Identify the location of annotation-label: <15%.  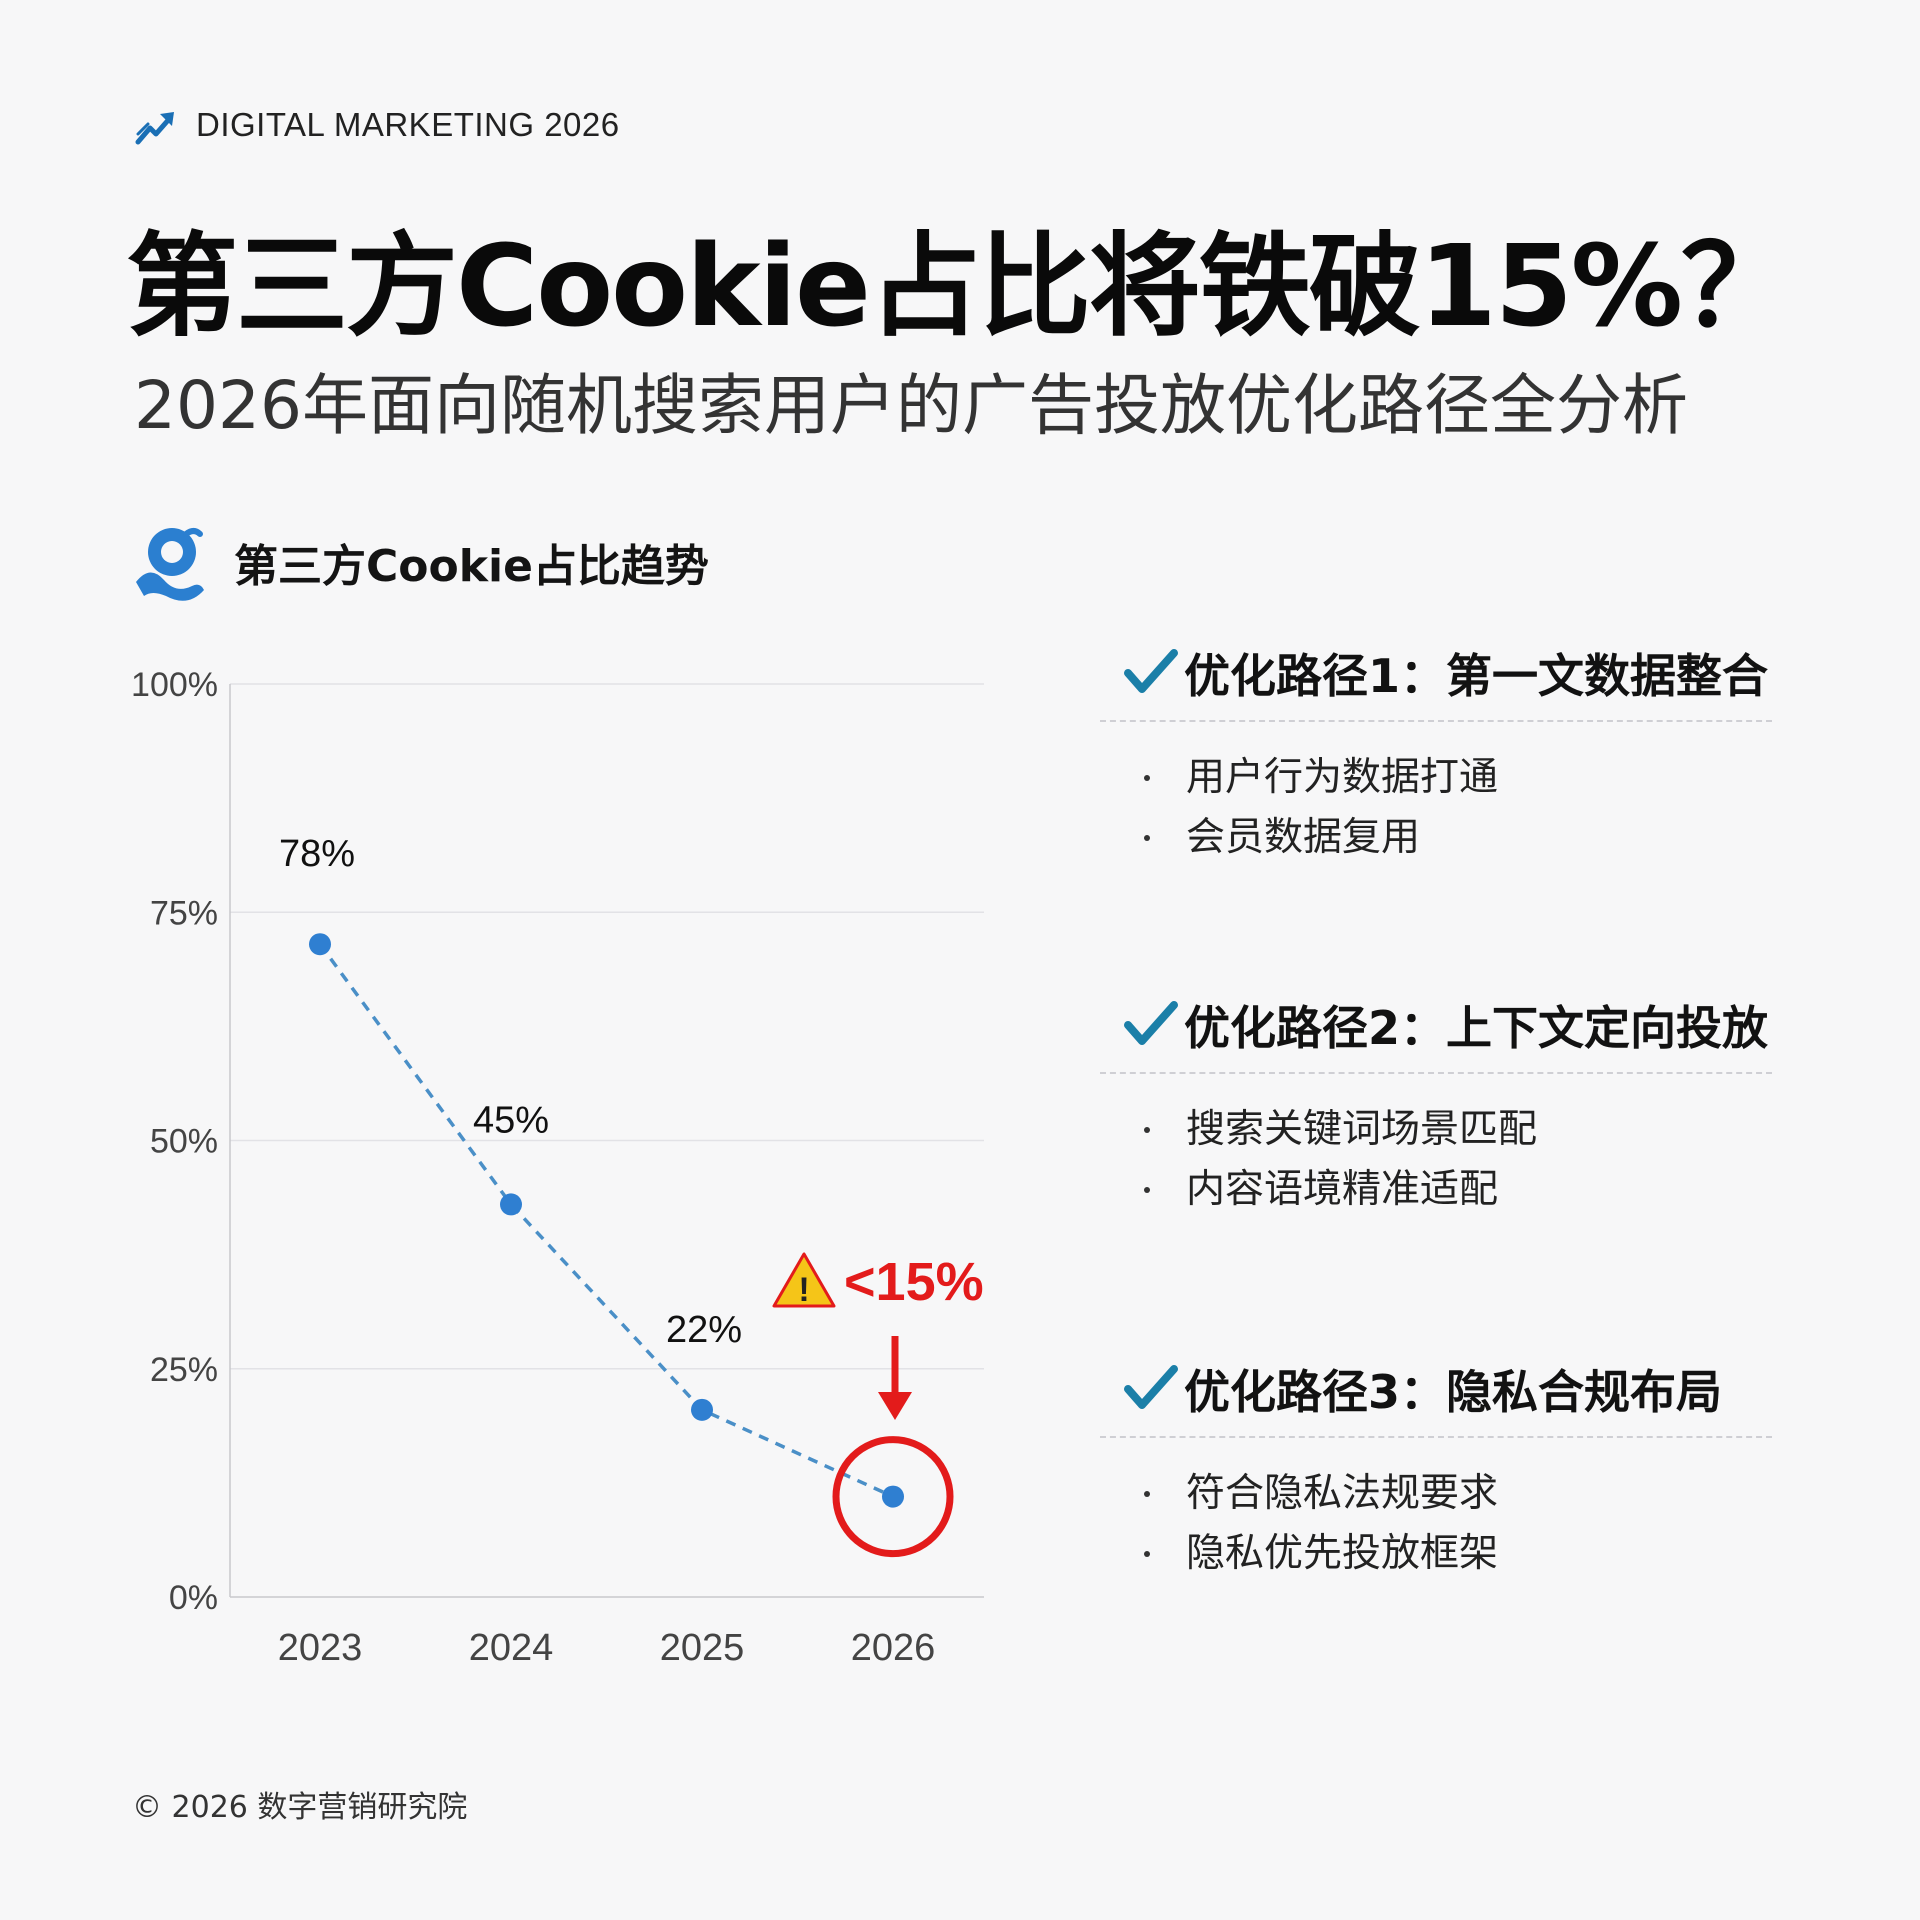
(914, 1282).